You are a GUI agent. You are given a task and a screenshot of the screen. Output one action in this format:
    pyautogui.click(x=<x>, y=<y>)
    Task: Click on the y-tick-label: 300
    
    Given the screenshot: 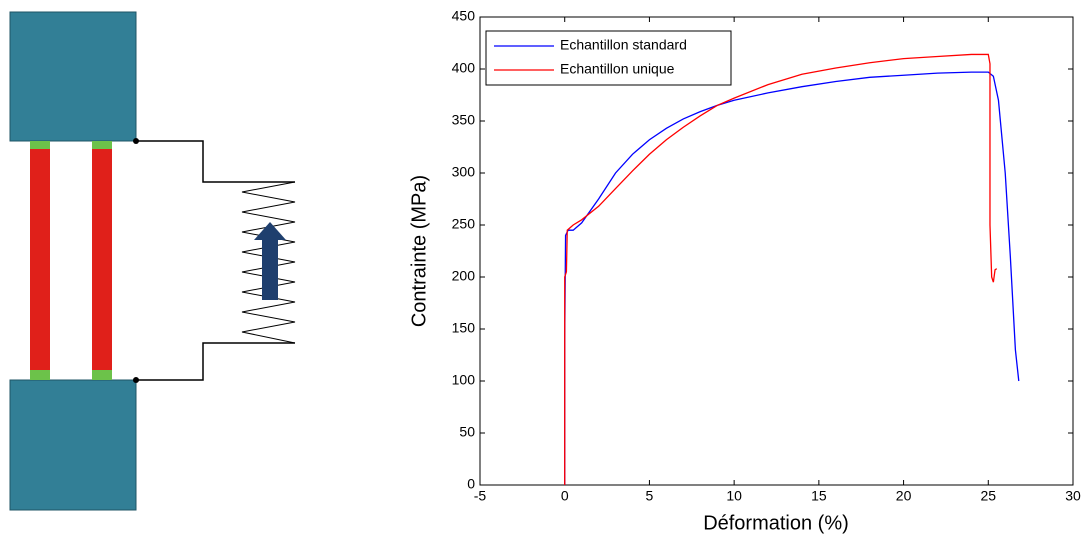 What is the action you would take?
    pyautogui.click(x=464, y=172)
    